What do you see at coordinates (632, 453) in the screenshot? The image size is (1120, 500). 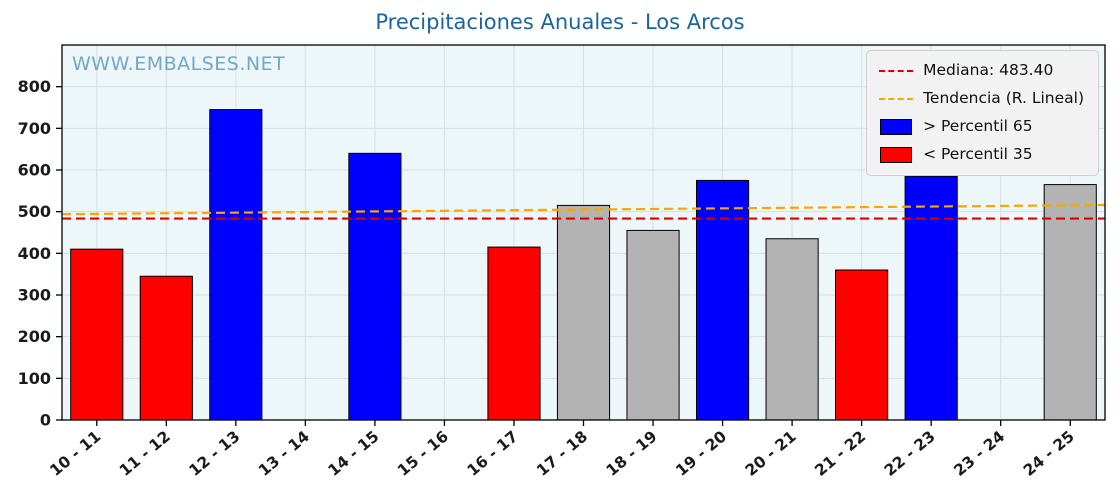 I see `x-tick-label: 18 - 19` at bounding box center [632, 453].